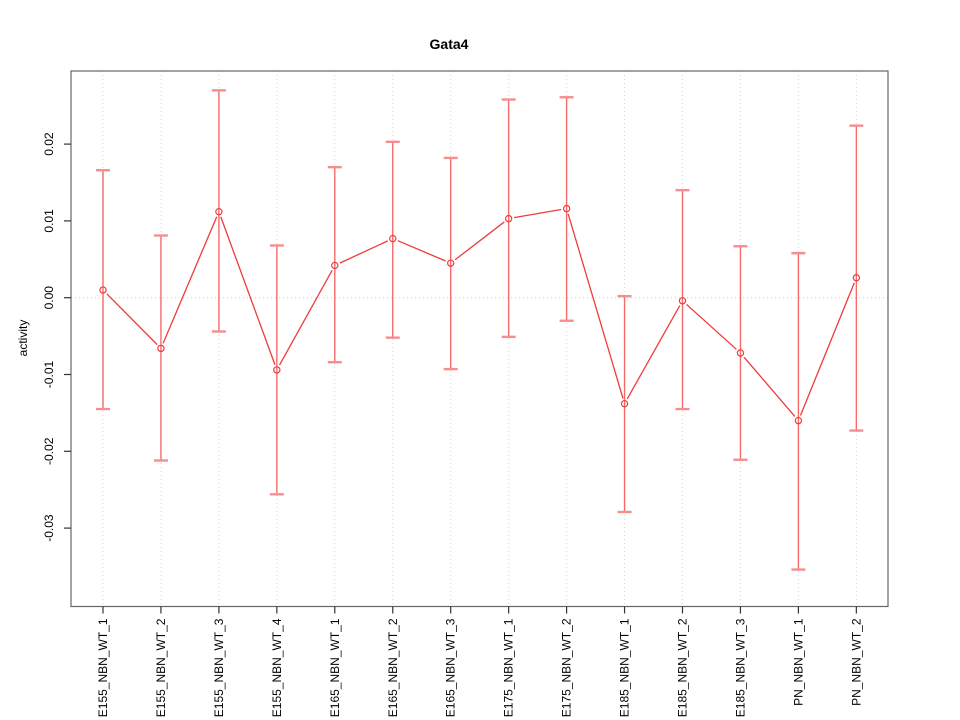 This screenshot has height=720, width=960. I want to click on x-tick-label: E155_NBN_WT_2, so click(161, 667).